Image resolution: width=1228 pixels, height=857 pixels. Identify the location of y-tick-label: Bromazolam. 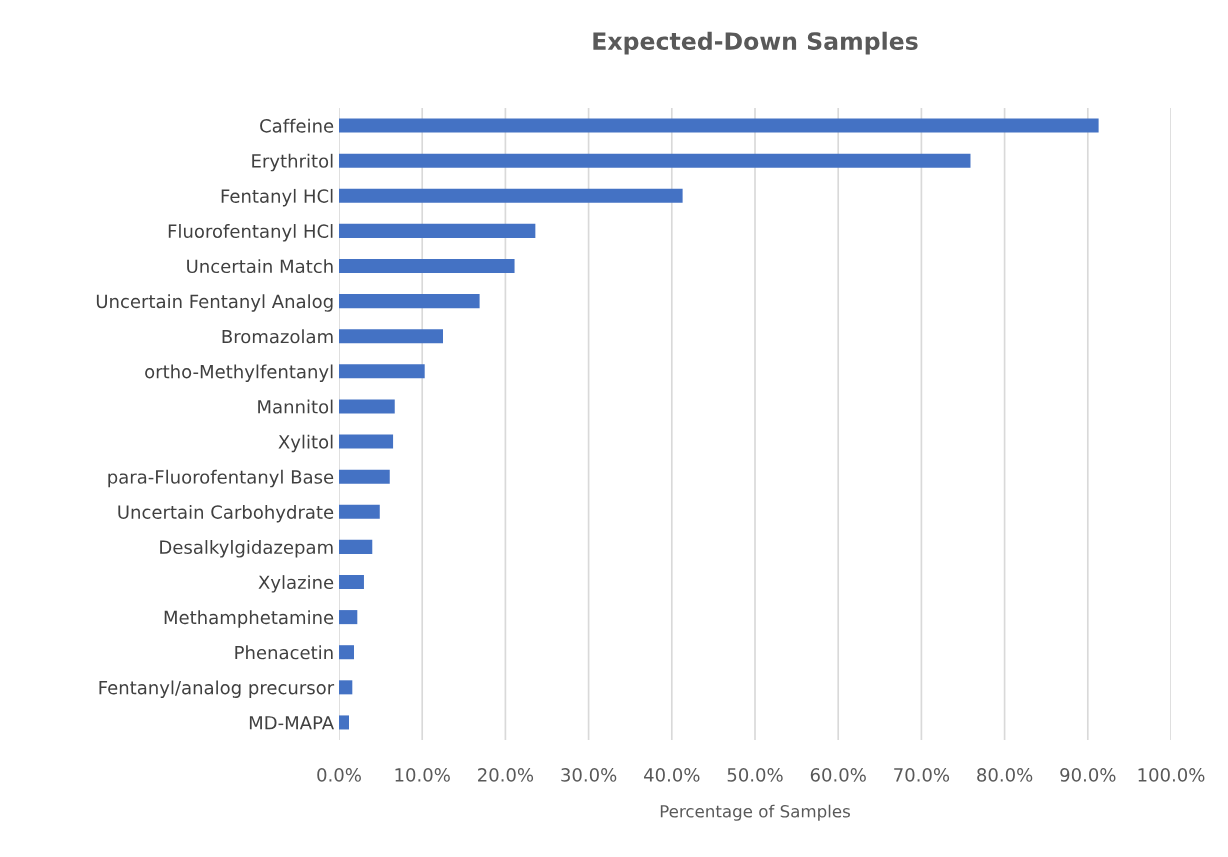
(277, 336).